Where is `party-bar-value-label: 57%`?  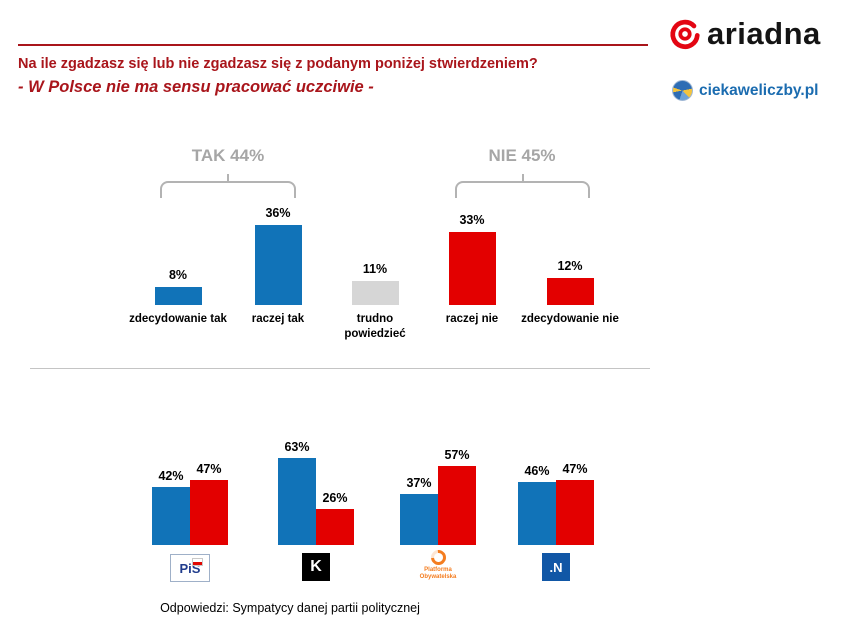
party-bar-value-label: 57% is located at coordinates (457, 455).